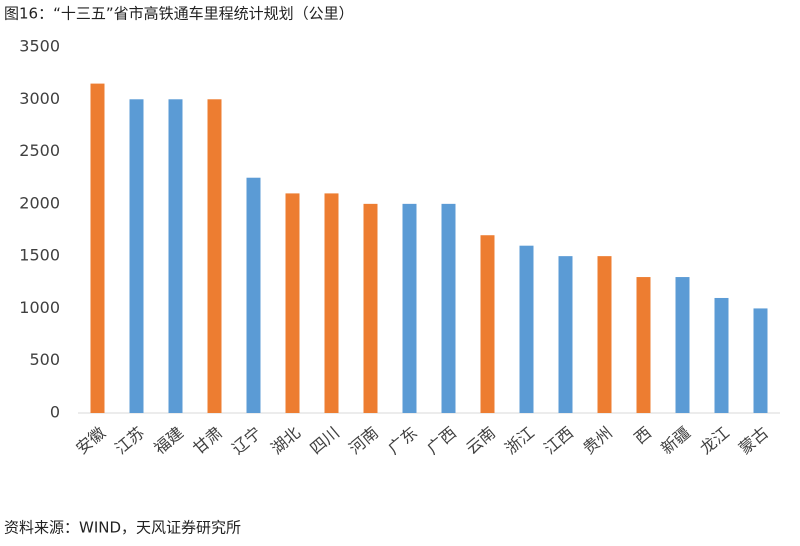 The width and height of the screenshot is (800, 546). I want to click on x-tick-label: 湖北, so click(285, 440).